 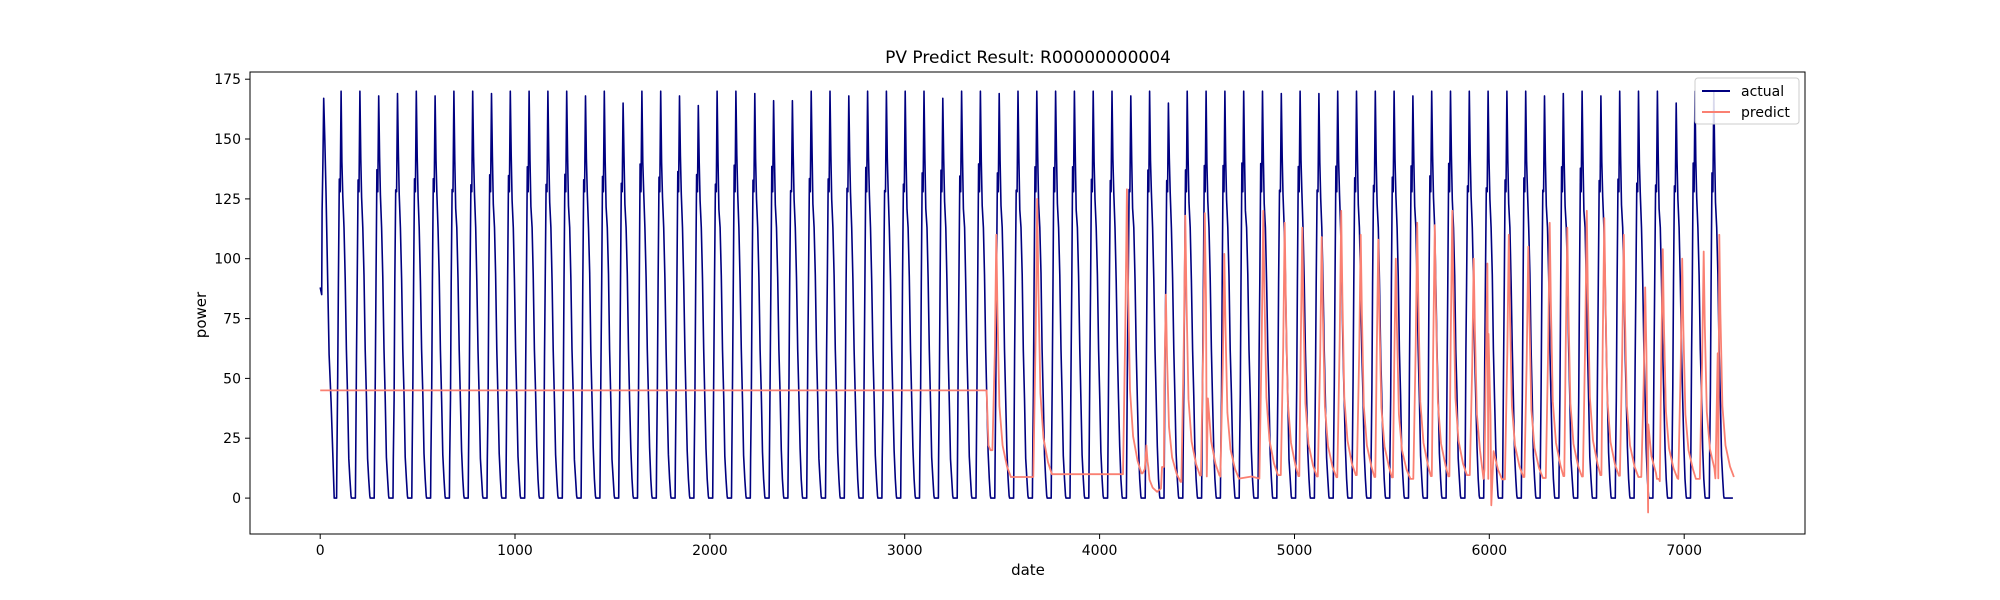 What do you see at coordinates (1747, 101) in the screenshot?
I see `legend: actual predict` at bounding box center [1747, 101].